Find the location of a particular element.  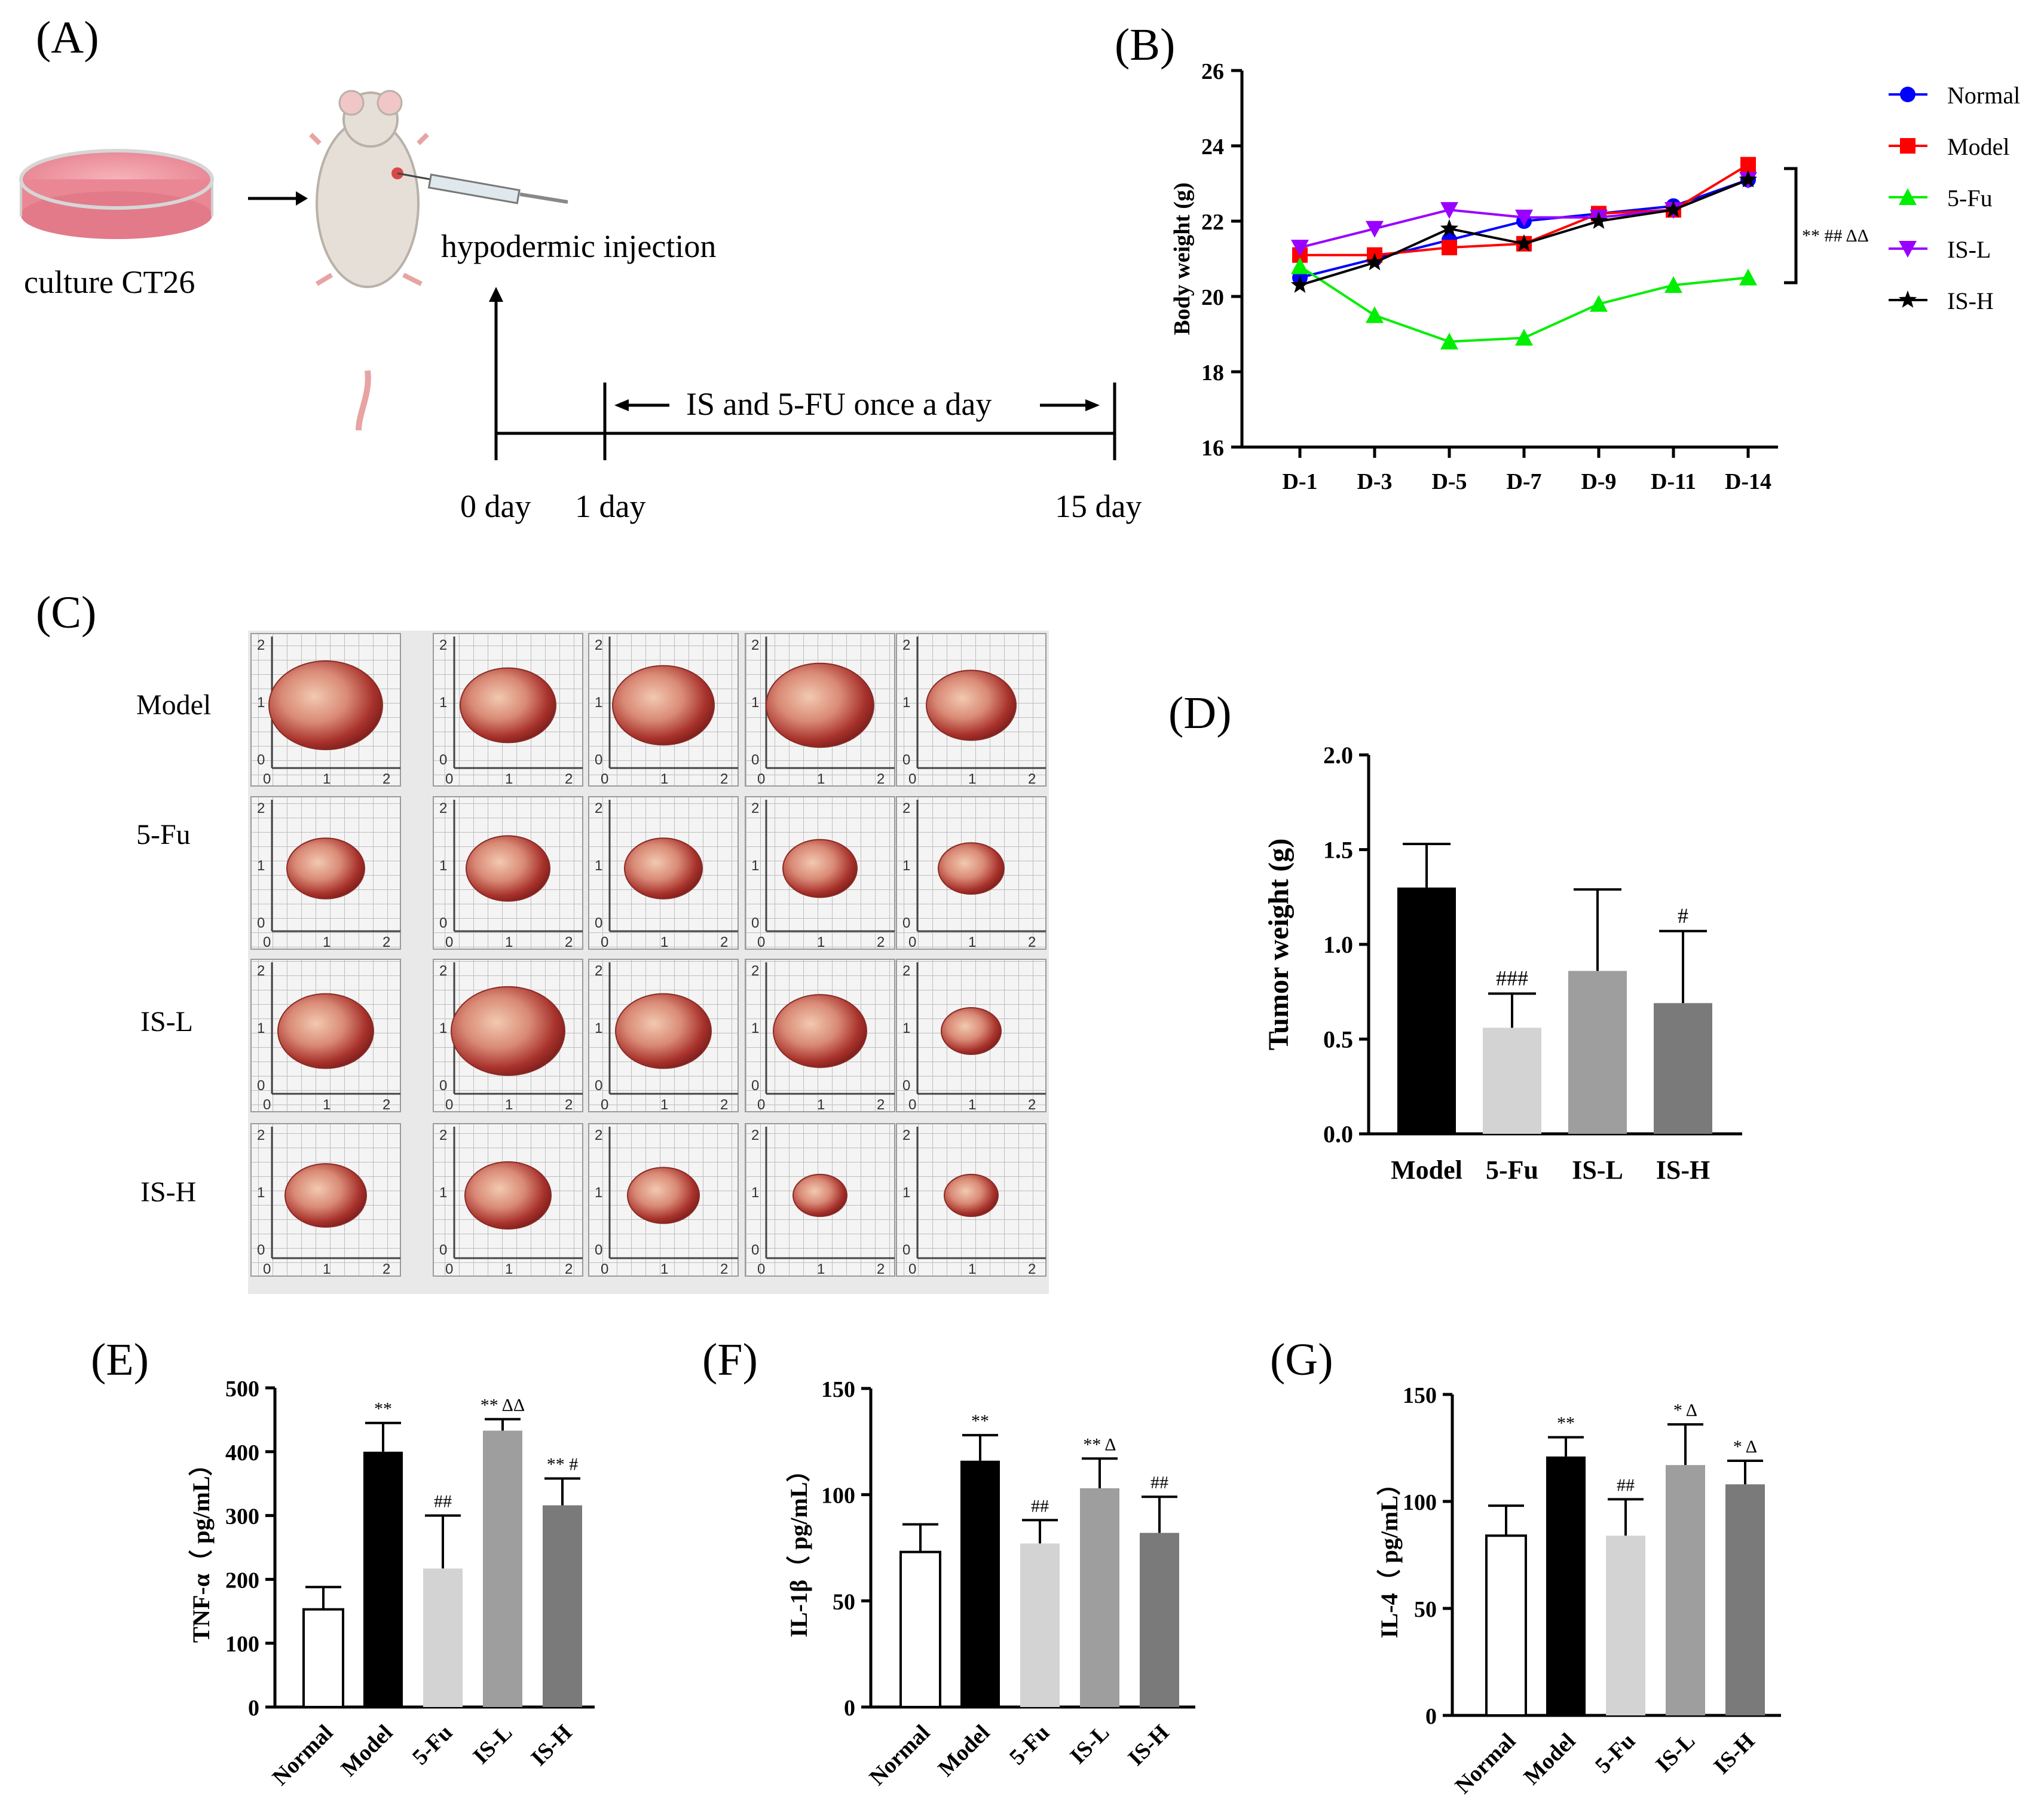

y-tick-label: 26 is located at coordinates (1212, 71).